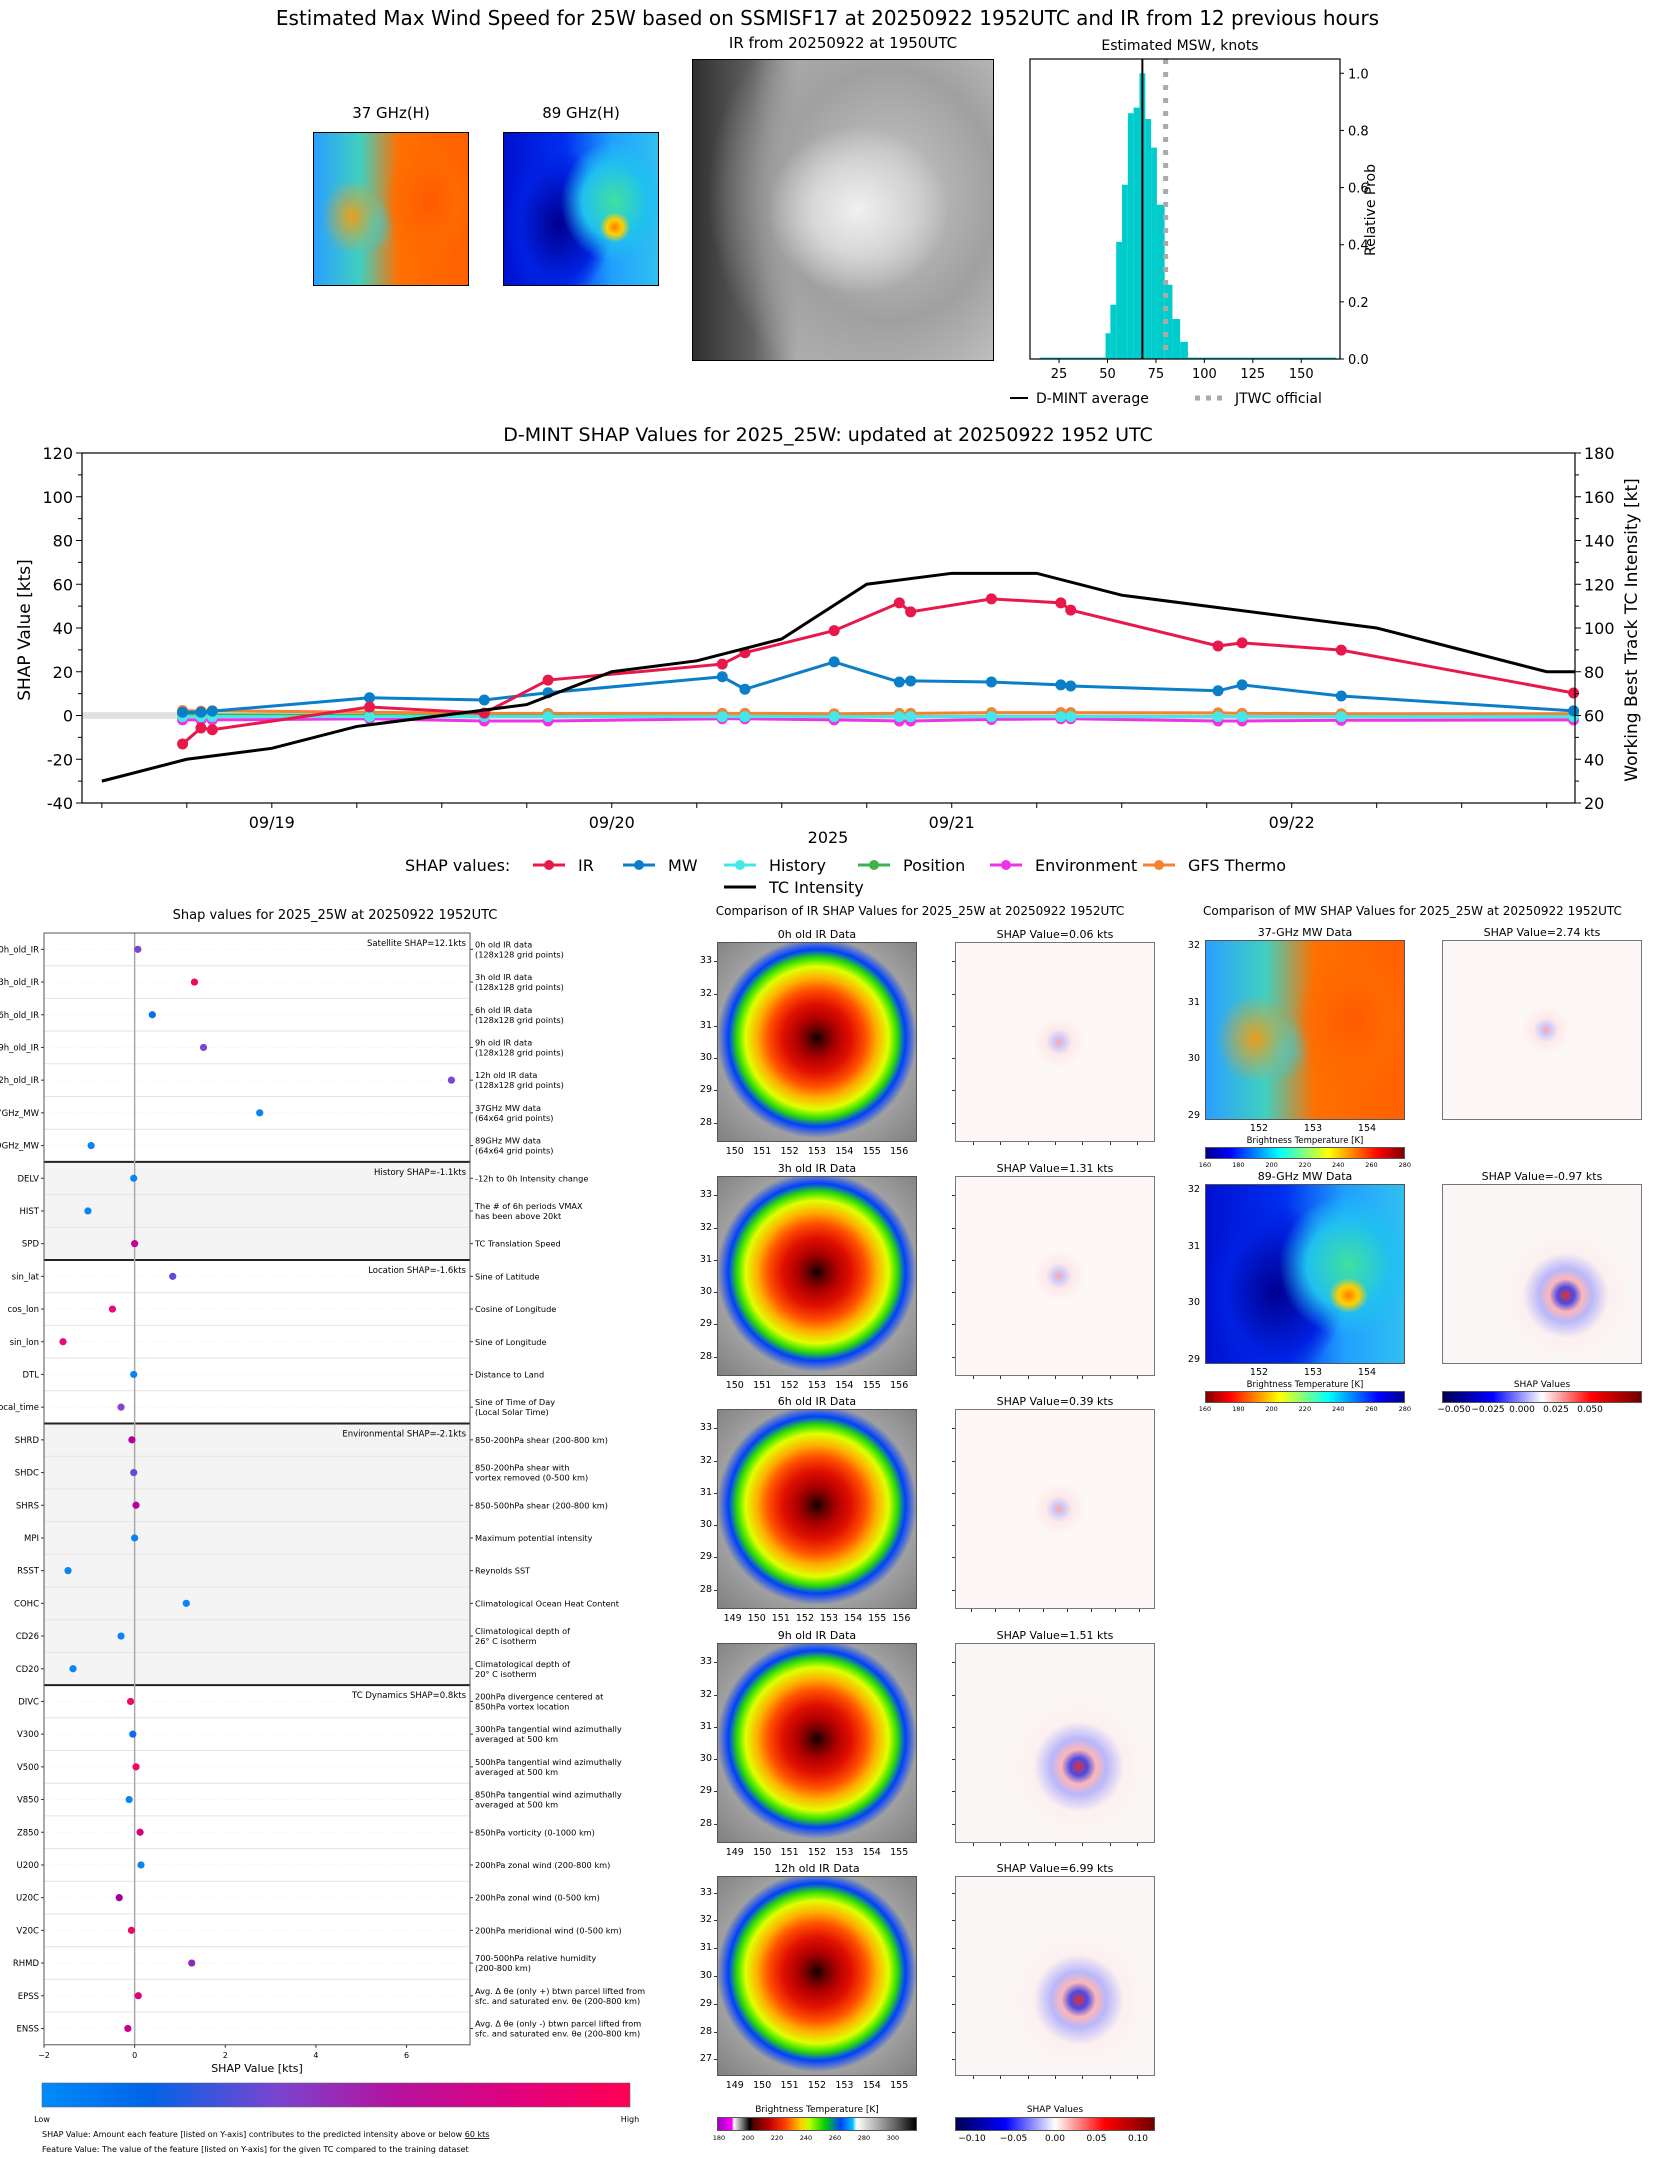 This screenshot has width=1655, height=2158. Describe the element at coordinates (1193, 945) in the screenshot. I see `lat-tick-label: 32` at that location.